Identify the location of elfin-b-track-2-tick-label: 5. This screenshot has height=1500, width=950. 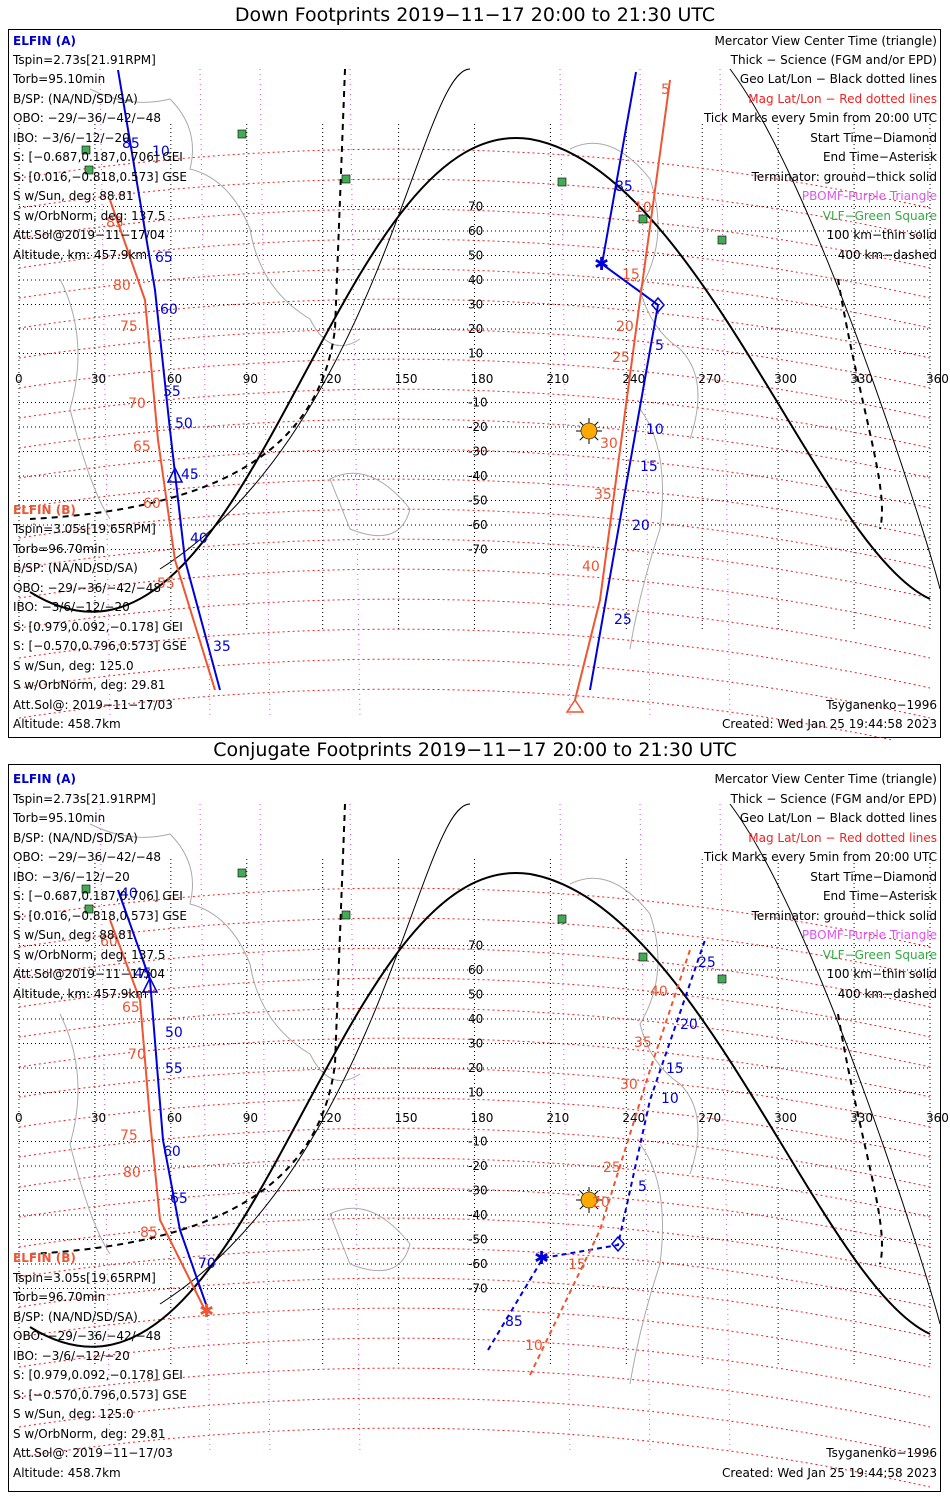
(665, 90).